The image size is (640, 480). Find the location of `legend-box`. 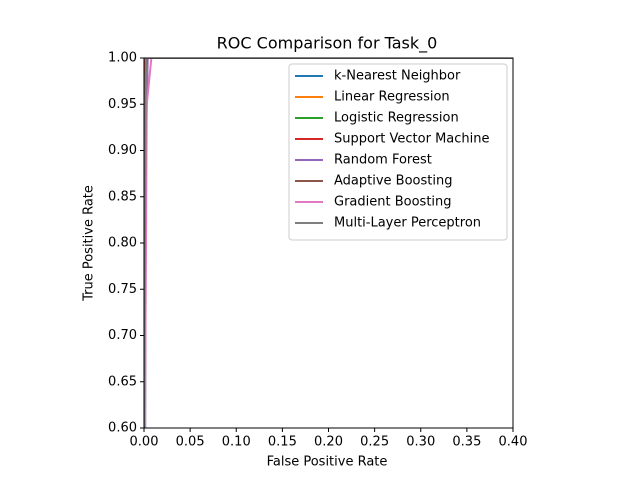

legend-box is located at coordinates (398, 152).